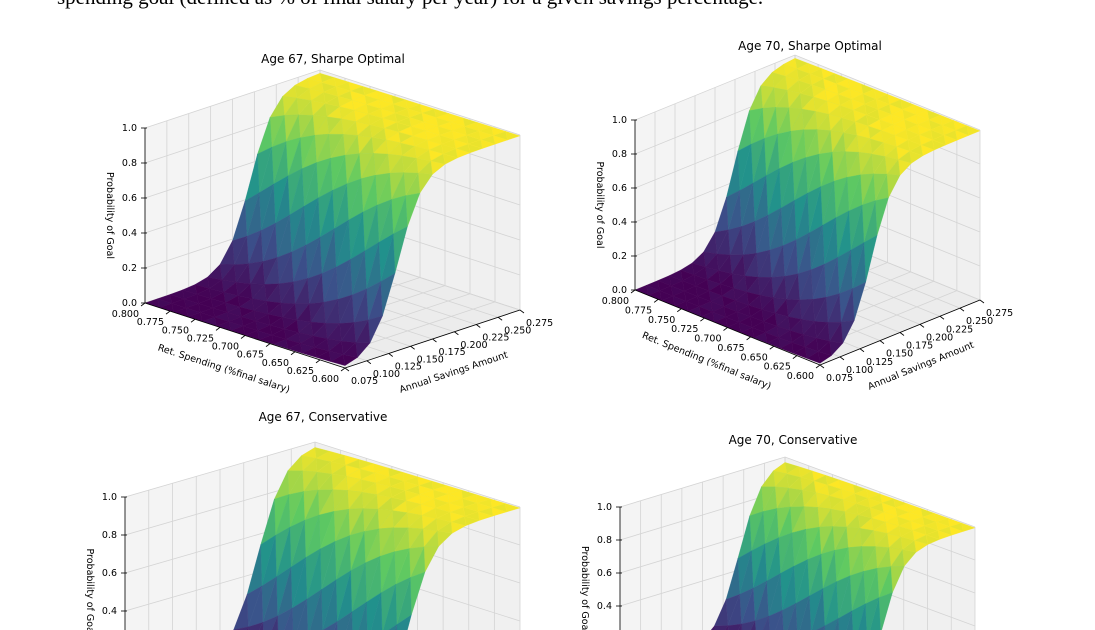 The height and width of the screenshot is (630, 1095). Describe the element at coordinates (517, 330) in the screenshot. I see `x-tick-label: 0.250` at that location.